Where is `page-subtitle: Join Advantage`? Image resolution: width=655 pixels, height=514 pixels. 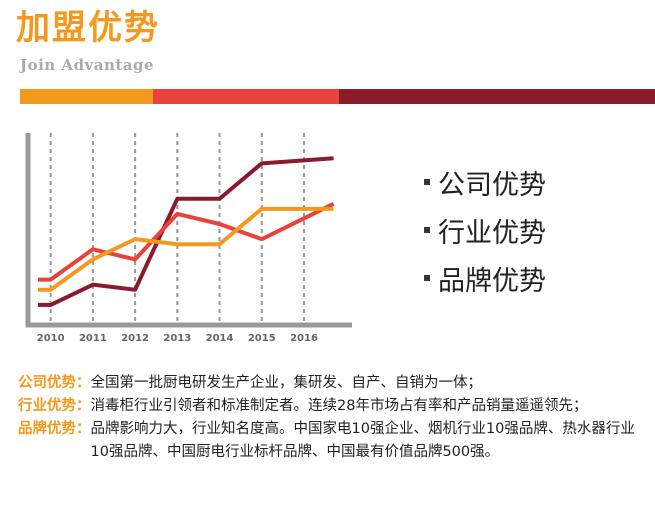 page-subtitle: Join Advantage is located at coordinates (87, 65).